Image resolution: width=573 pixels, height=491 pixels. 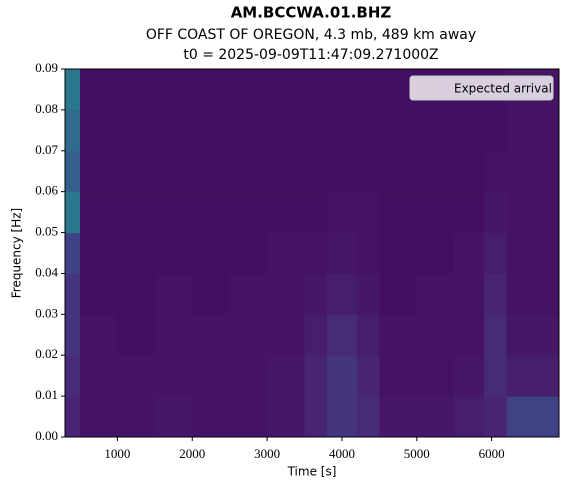 What do you see at coordinates (492, 453) in the screenshot?
I see `x-tick-label: 6000` at bounding box center [492, 453].